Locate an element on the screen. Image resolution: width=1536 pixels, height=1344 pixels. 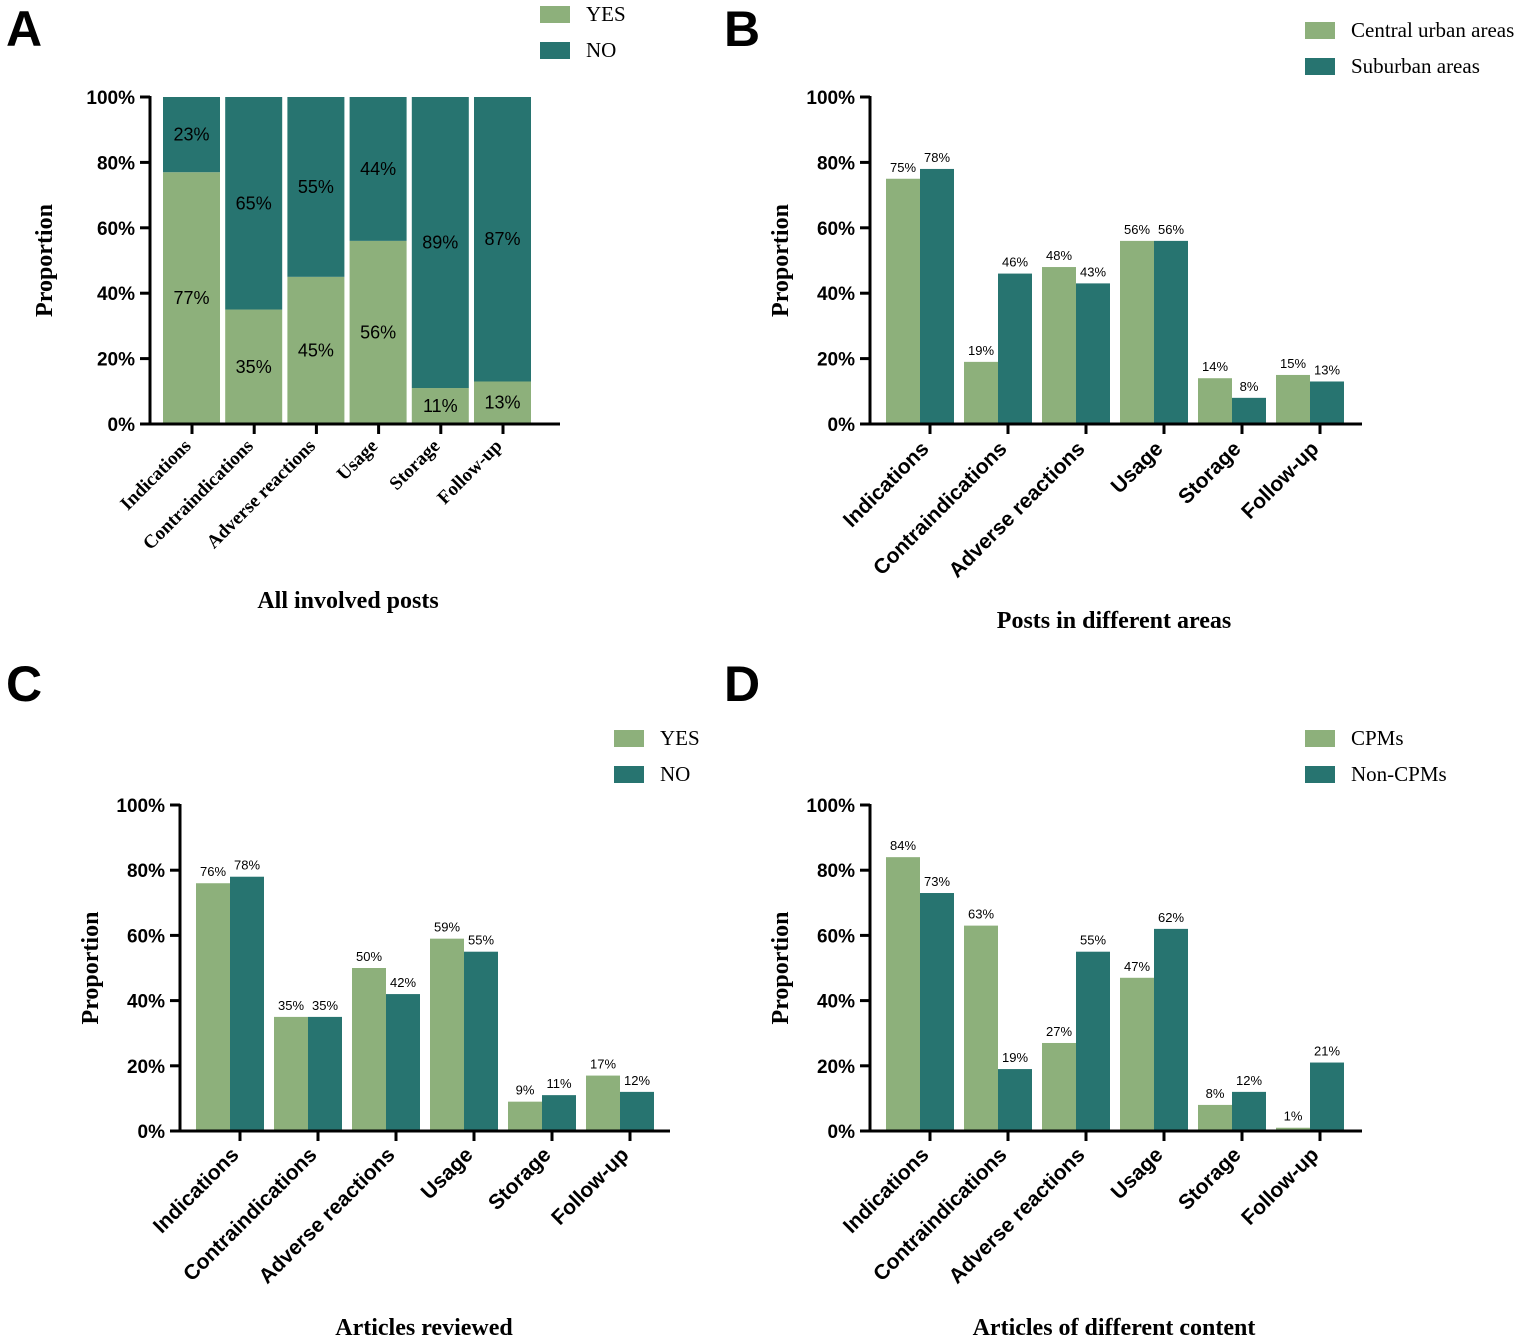
legend-label-2: Non-CPMs is located at coordinates (1399, 774).